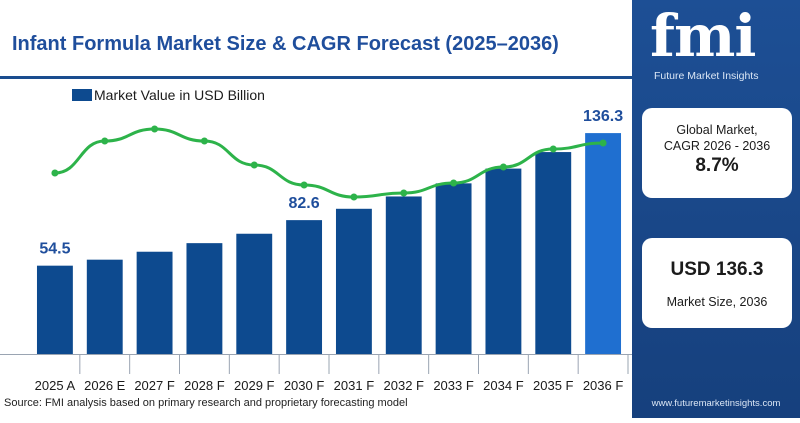 The height and width of the screenshot is (423, 800). I want to click on market-size-caption: Market Size, 2036, so click(717, 302).